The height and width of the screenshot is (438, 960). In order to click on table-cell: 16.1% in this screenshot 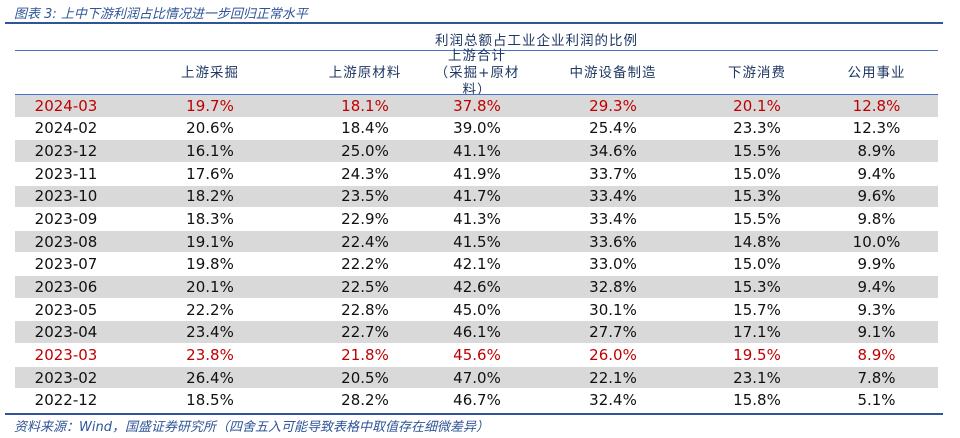, I will do `click(210, 151)`.